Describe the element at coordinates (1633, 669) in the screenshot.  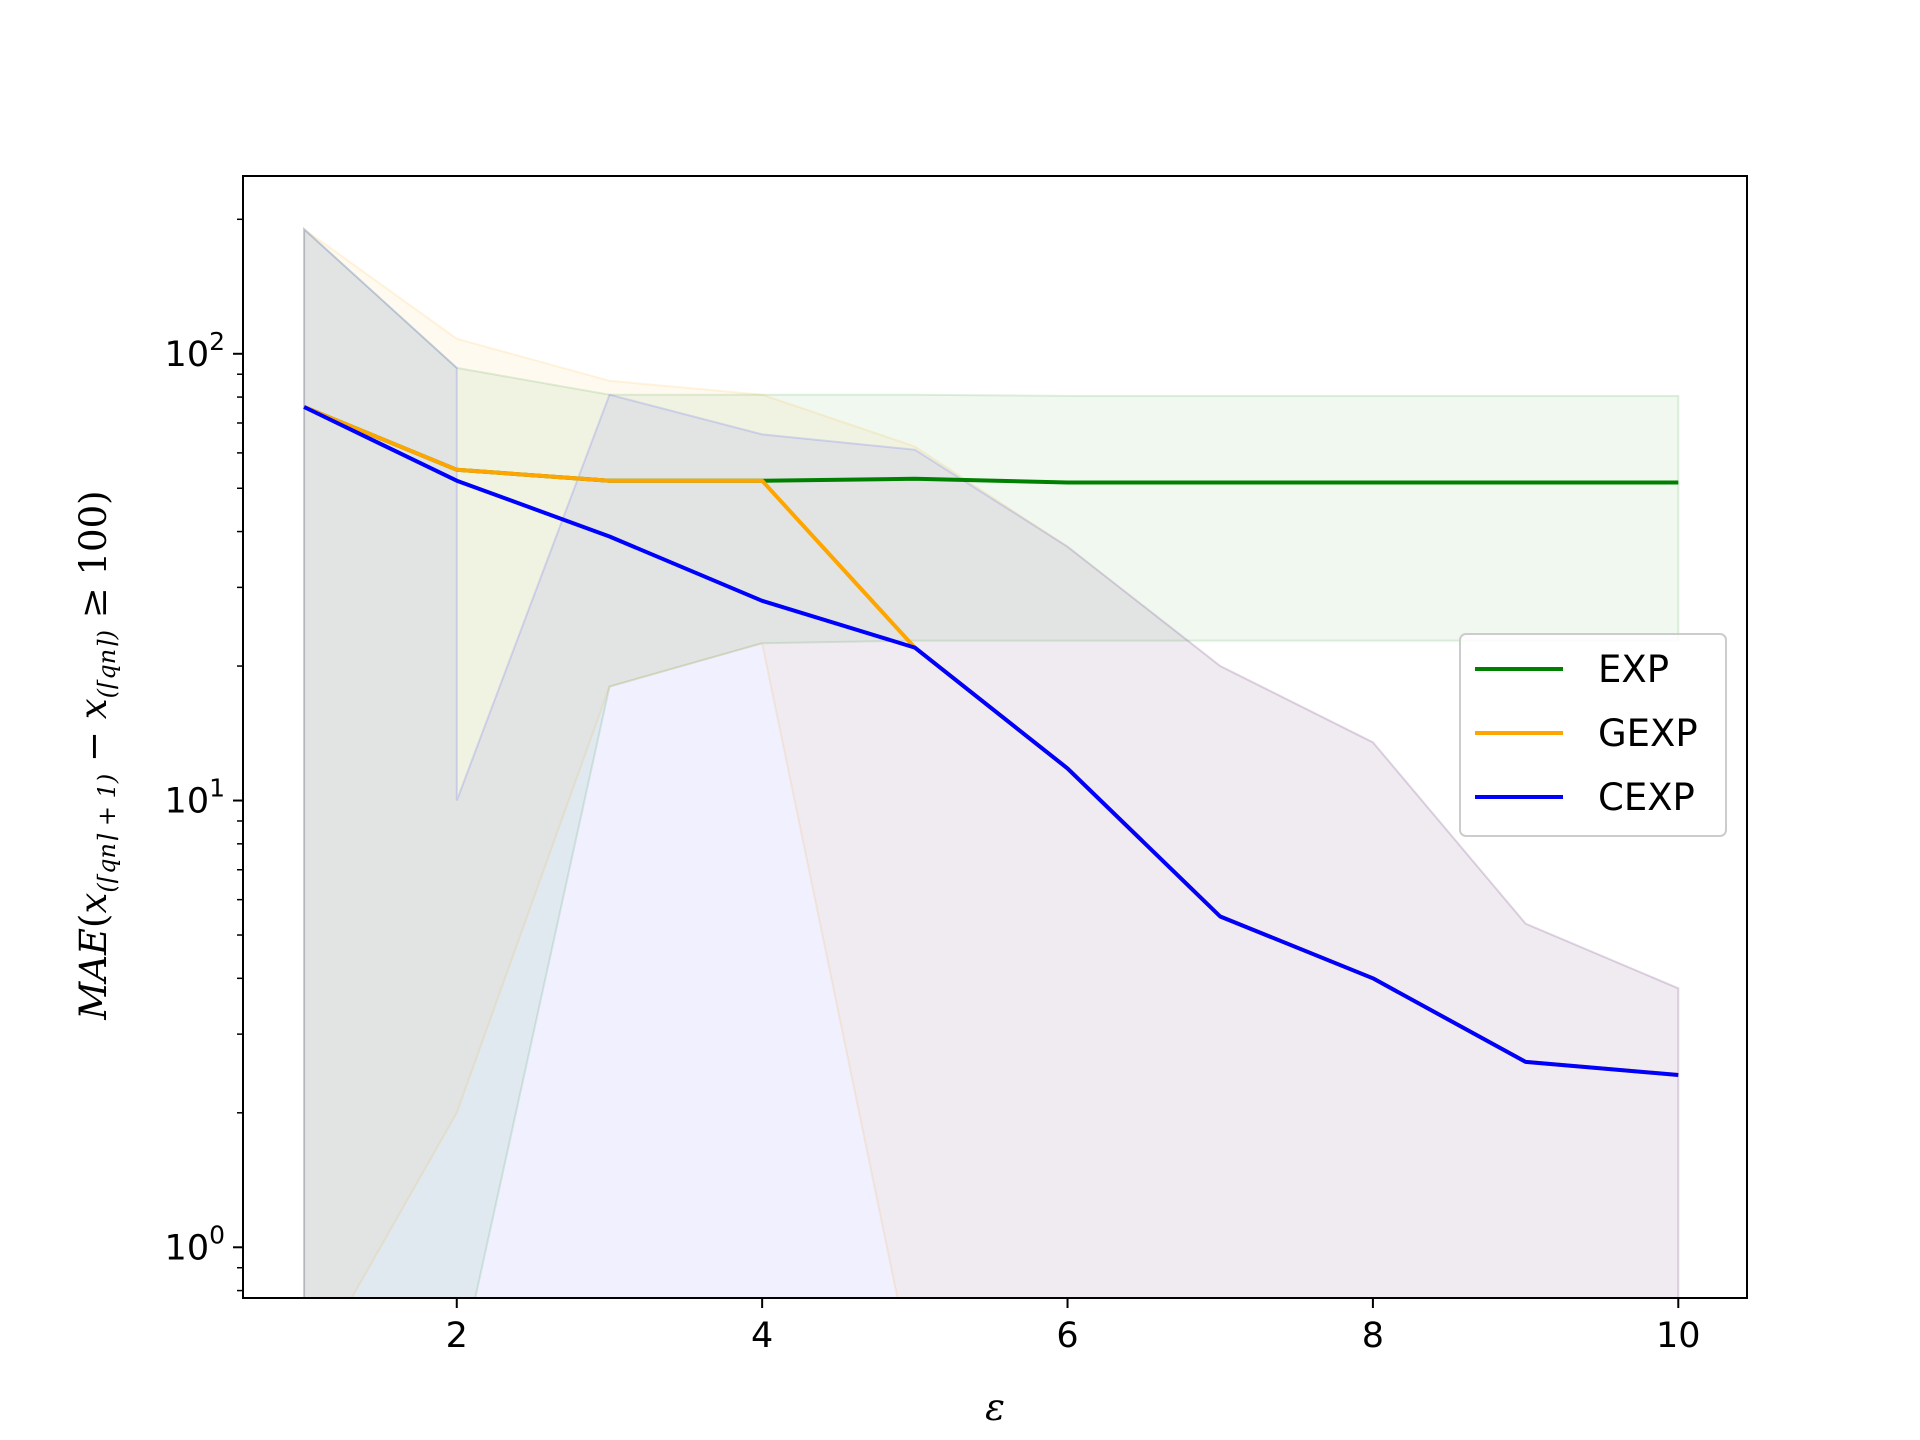
I see `legend-label-exp: EXP` at that location.